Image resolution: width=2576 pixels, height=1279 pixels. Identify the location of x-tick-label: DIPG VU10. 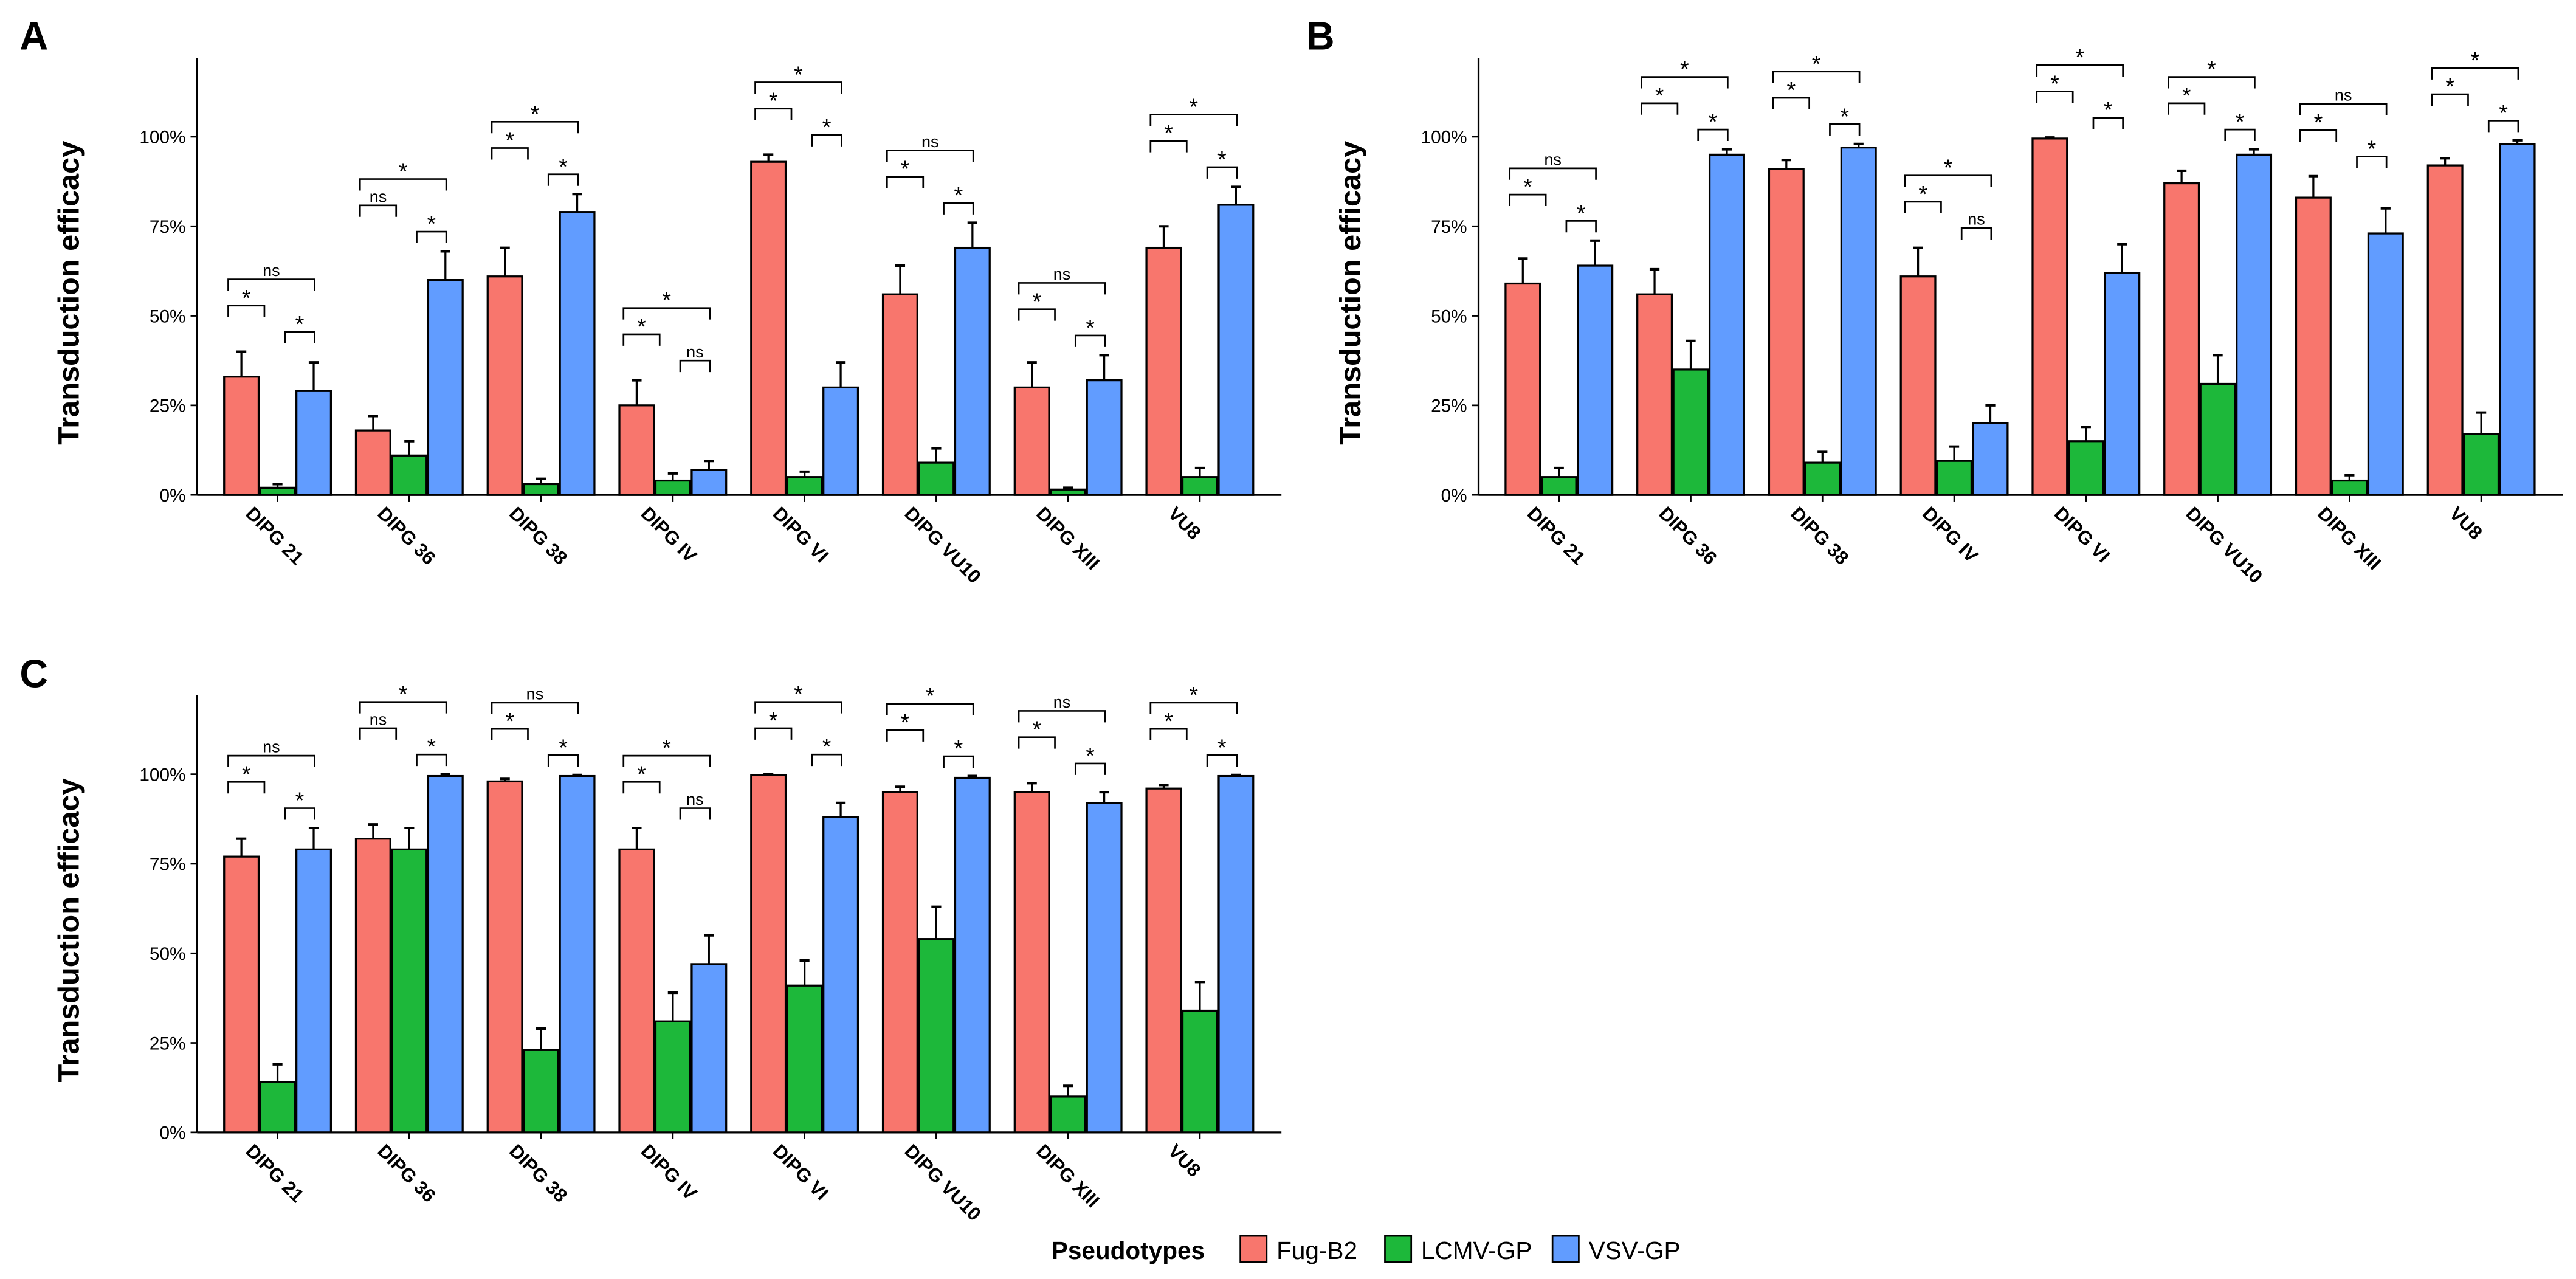
(2224, 545).